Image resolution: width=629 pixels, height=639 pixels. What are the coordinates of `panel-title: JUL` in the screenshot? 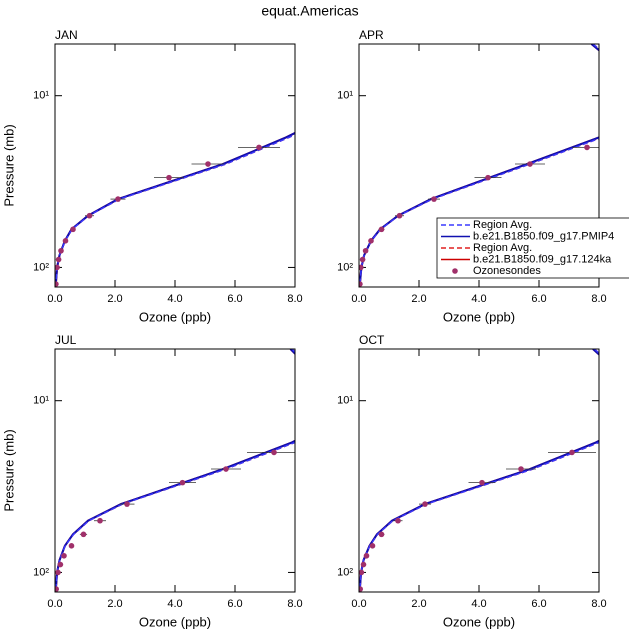 It's located at (66, 340).